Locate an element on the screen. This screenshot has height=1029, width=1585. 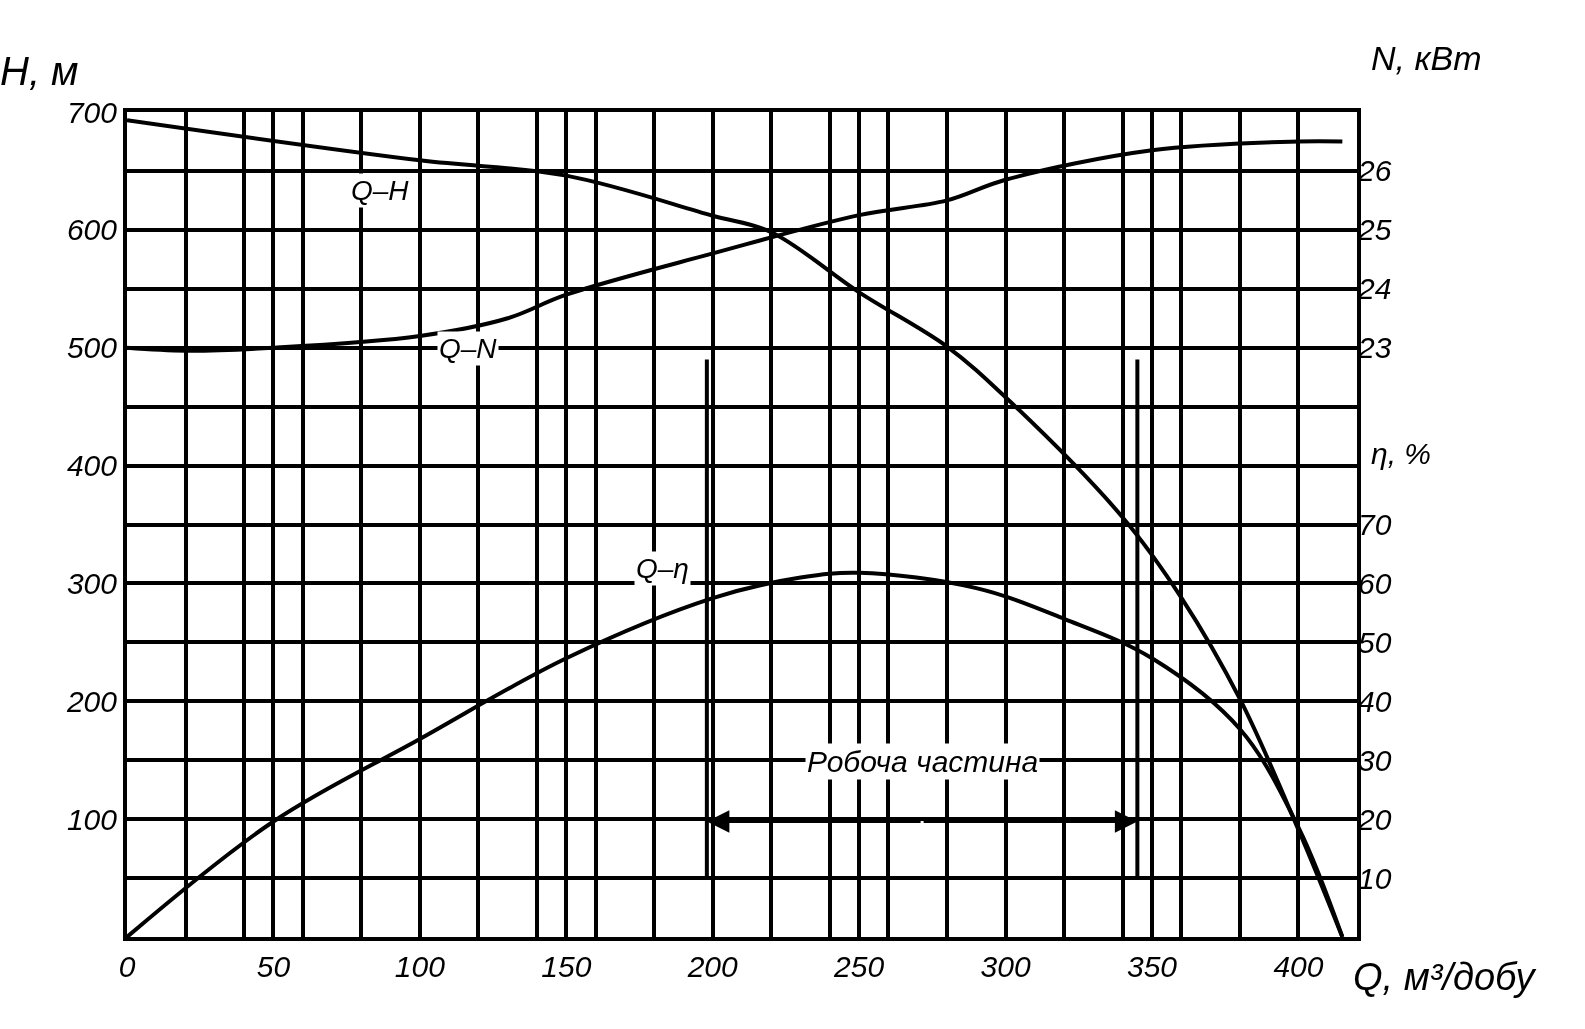
y2-tick-label: 26 is located at coordinates (1374, 171).